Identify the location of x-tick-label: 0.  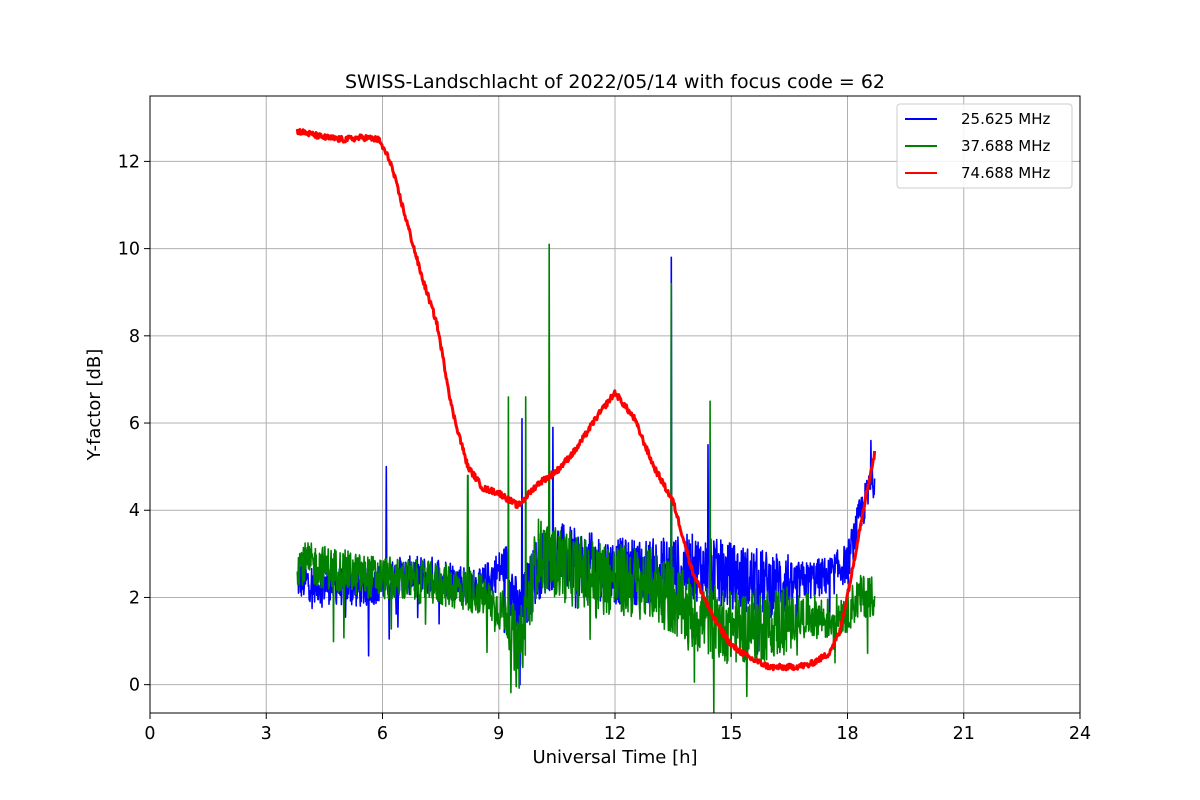
(149, 734).